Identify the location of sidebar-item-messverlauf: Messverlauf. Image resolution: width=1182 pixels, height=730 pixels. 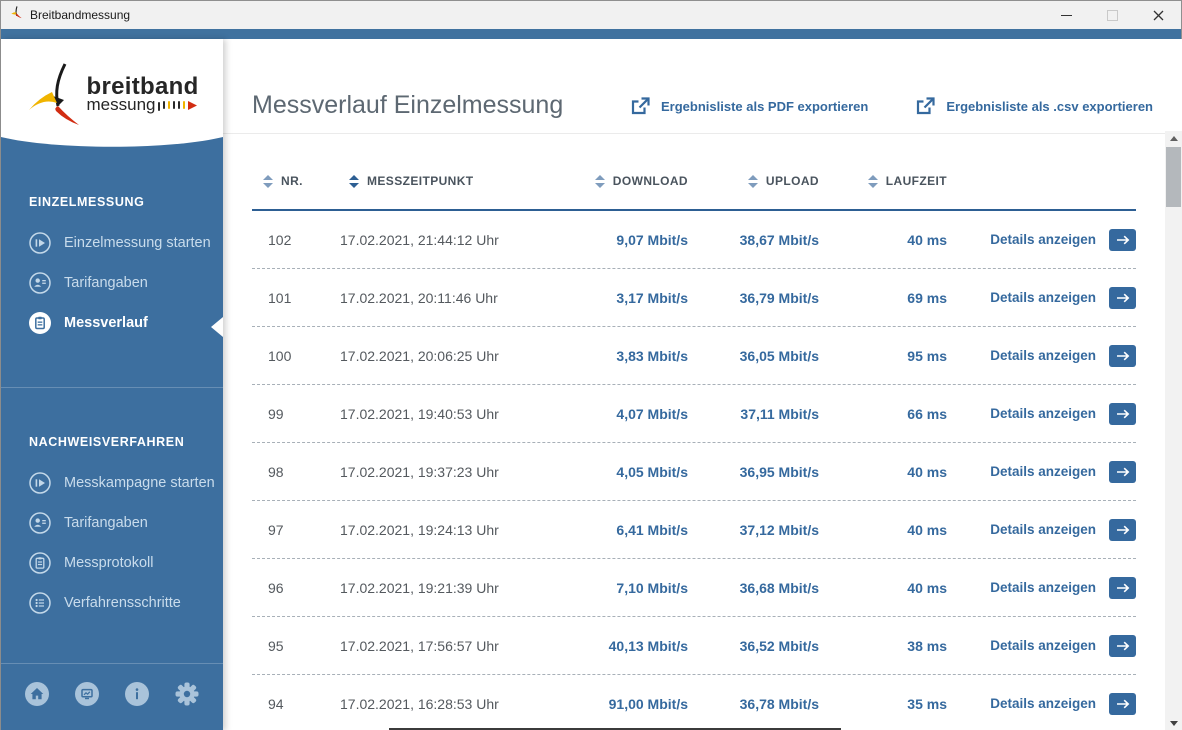
(112, 323).